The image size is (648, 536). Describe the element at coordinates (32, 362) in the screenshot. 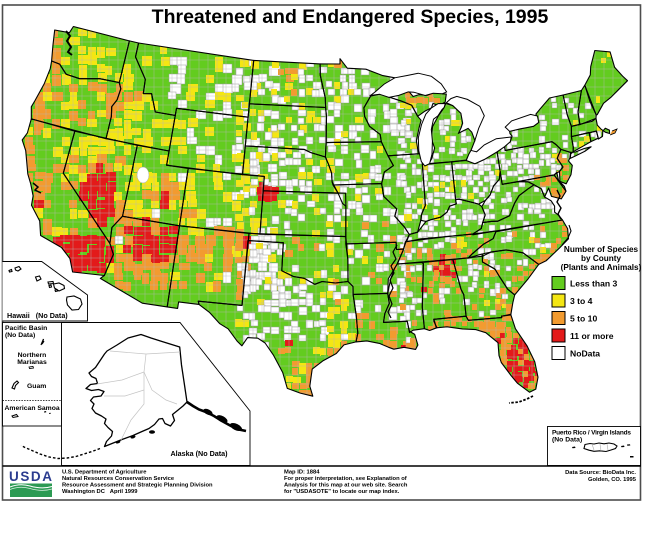

I see `svg-text: Marianas` at that location.